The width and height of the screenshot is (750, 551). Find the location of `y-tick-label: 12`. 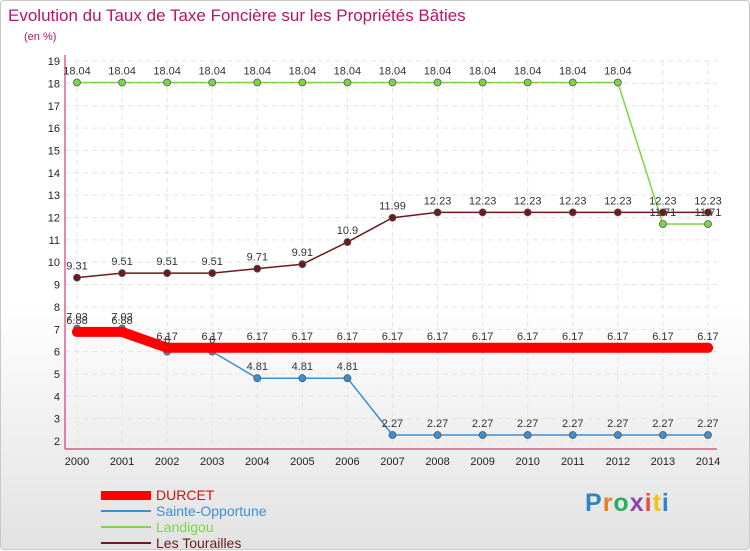

y-tick-label: 12 is located at coordinates (54, 219).